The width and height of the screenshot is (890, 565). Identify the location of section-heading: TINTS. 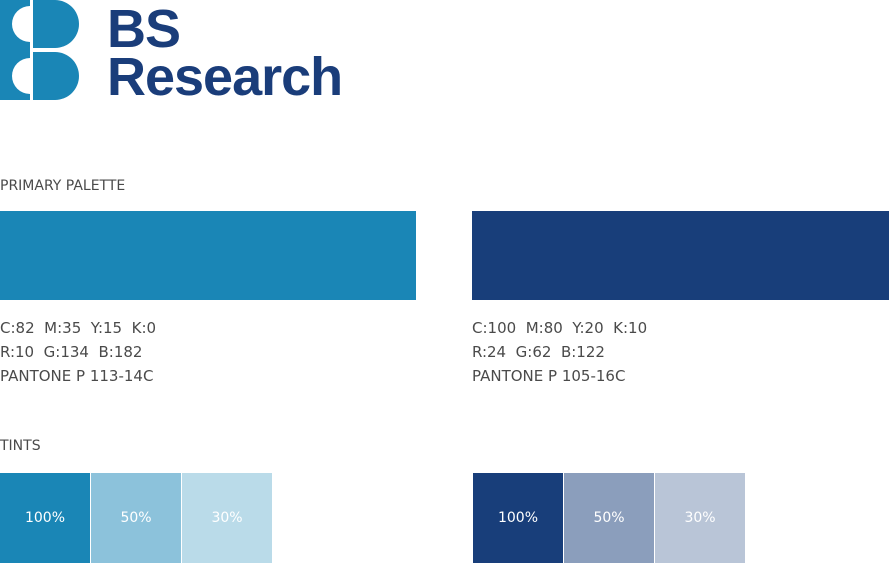
(20, 446).